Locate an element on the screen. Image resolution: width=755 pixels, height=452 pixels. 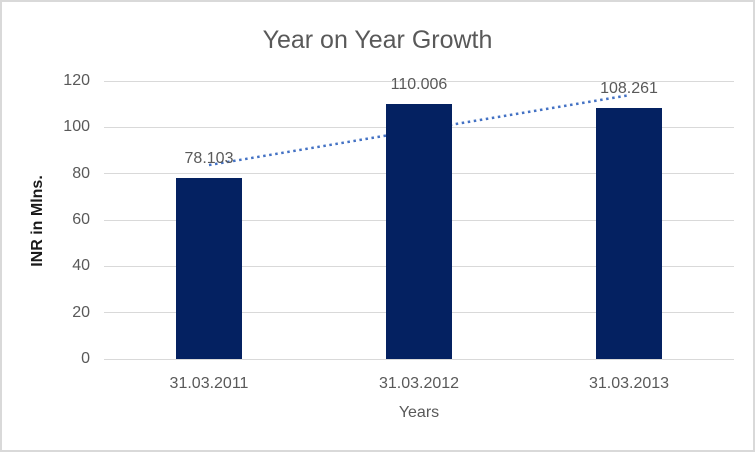
trendline-path is located at coordinates (419, 130).